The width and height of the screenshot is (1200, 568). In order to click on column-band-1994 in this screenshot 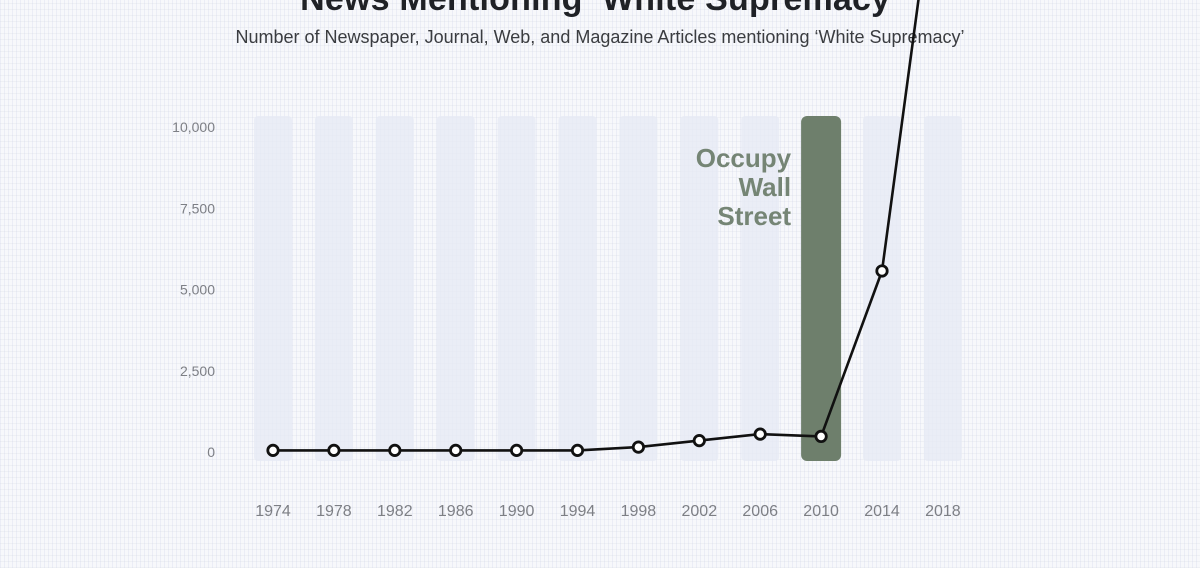, I will do `click(577, 288)`.